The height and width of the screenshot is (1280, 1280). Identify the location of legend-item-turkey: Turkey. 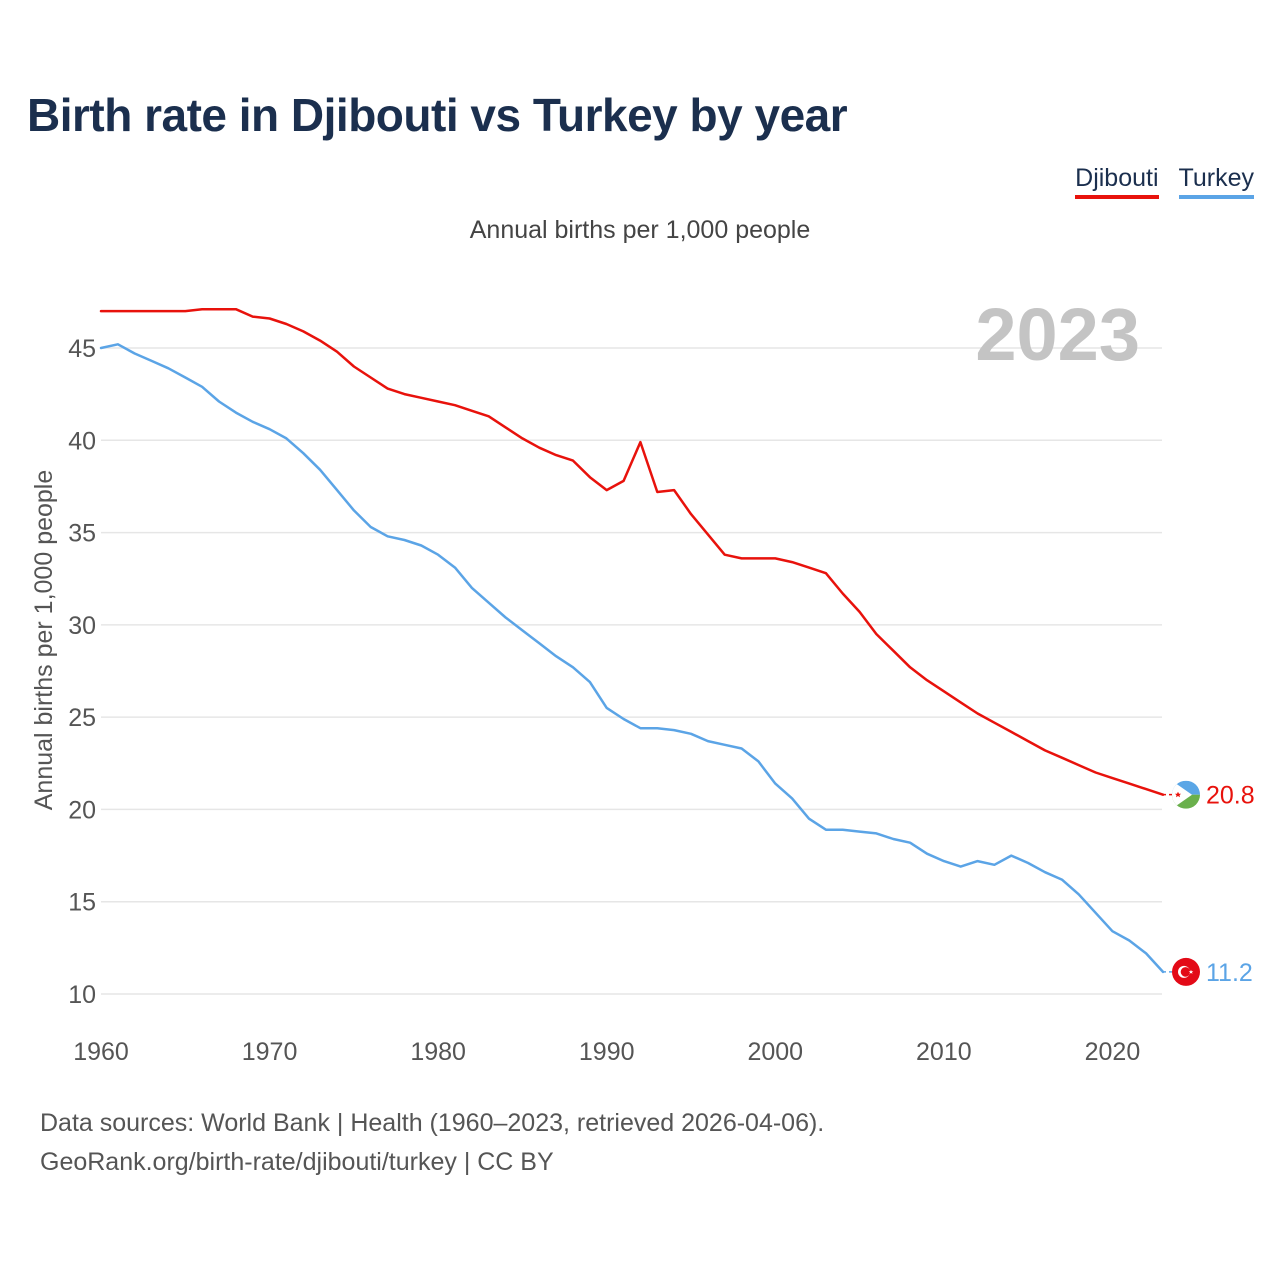
(1216, 181).